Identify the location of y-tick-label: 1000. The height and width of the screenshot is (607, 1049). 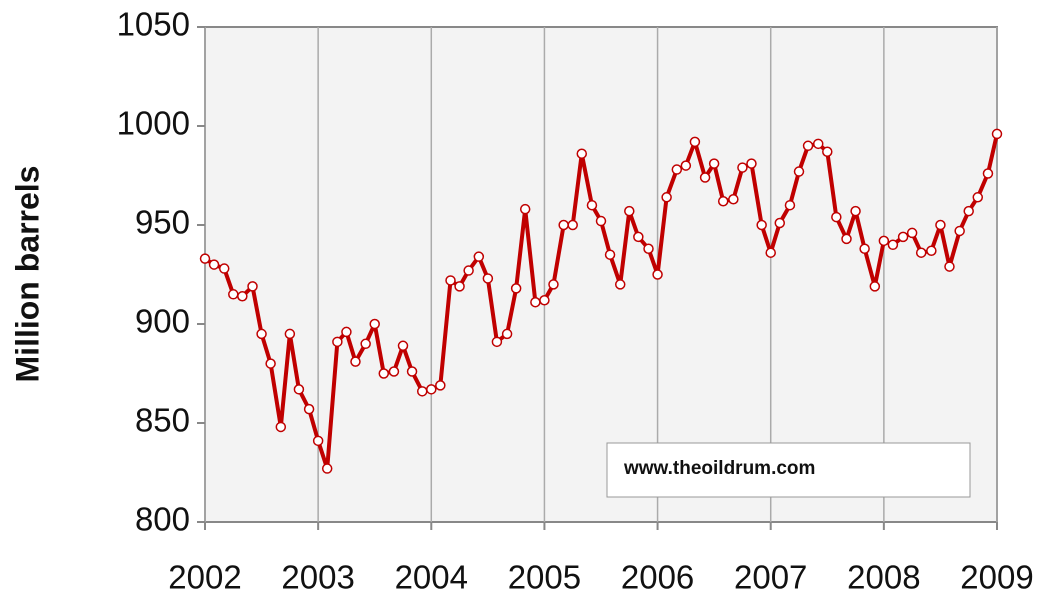
(153, 123).